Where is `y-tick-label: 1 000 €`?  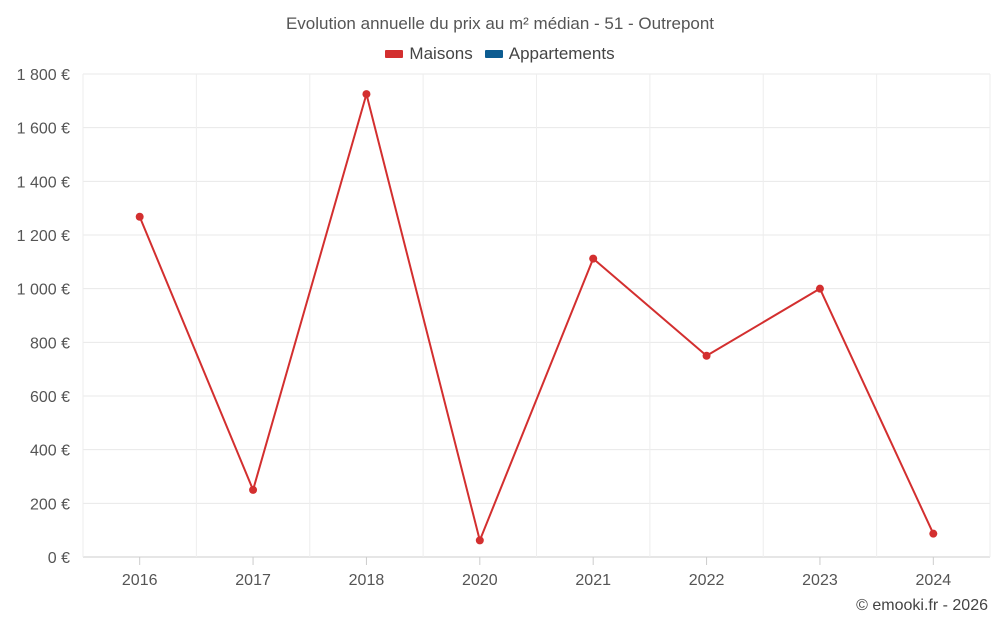
y-tick-label: 1 000 € is located at coordinates (43, 290).